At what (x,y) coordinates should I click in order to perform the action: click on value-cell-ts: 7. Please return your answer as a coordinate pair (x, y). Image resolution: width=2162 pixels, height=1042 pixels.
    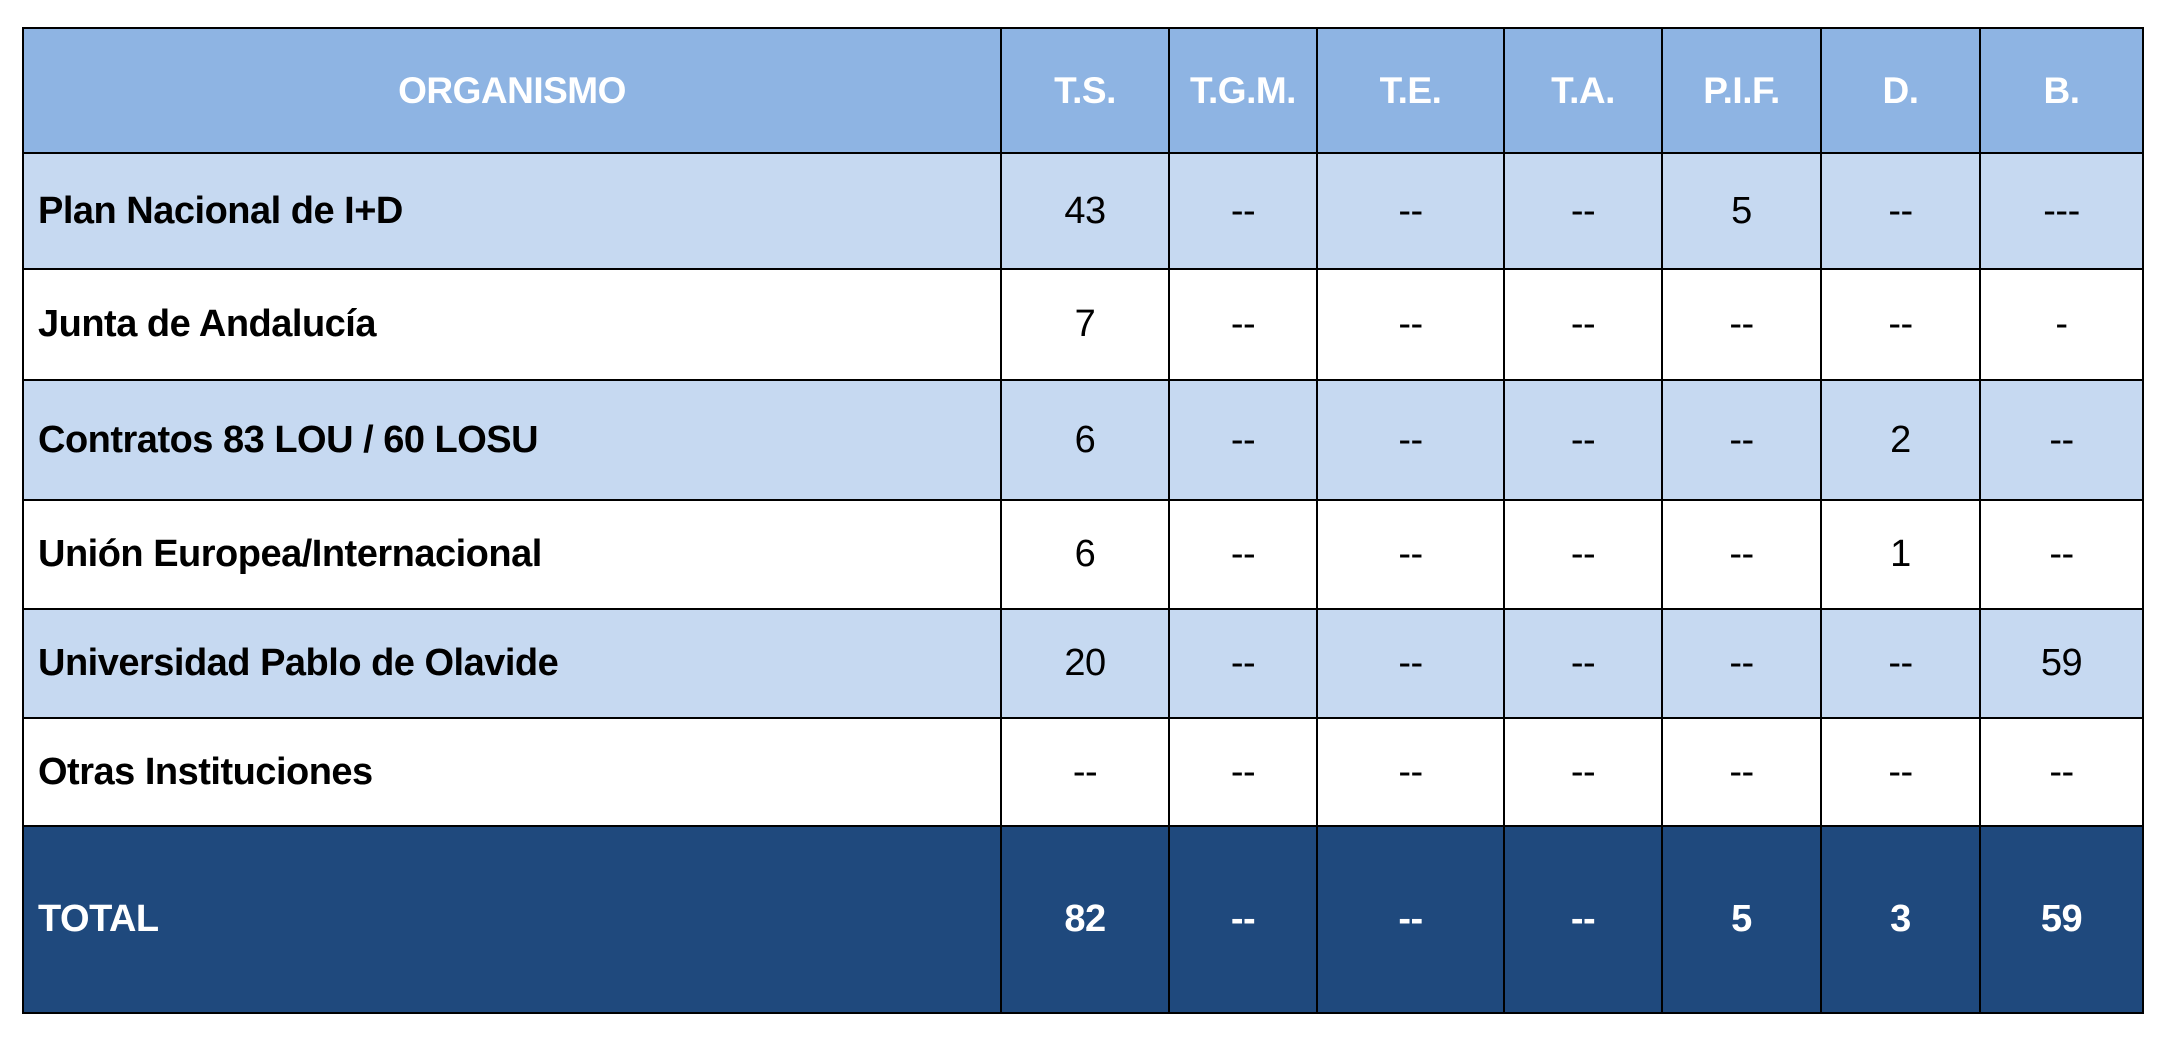
    Looking at the image, I should click on (1085, 324).